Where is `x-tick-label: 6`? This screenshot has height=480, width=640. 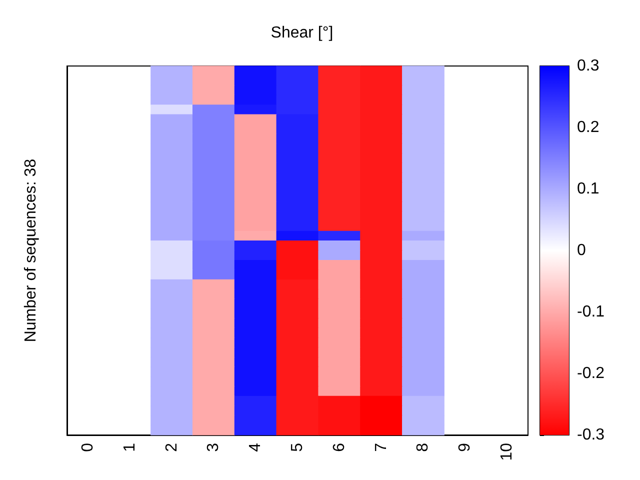
x-tick-label: 6 is located at coordinates (339, 447).